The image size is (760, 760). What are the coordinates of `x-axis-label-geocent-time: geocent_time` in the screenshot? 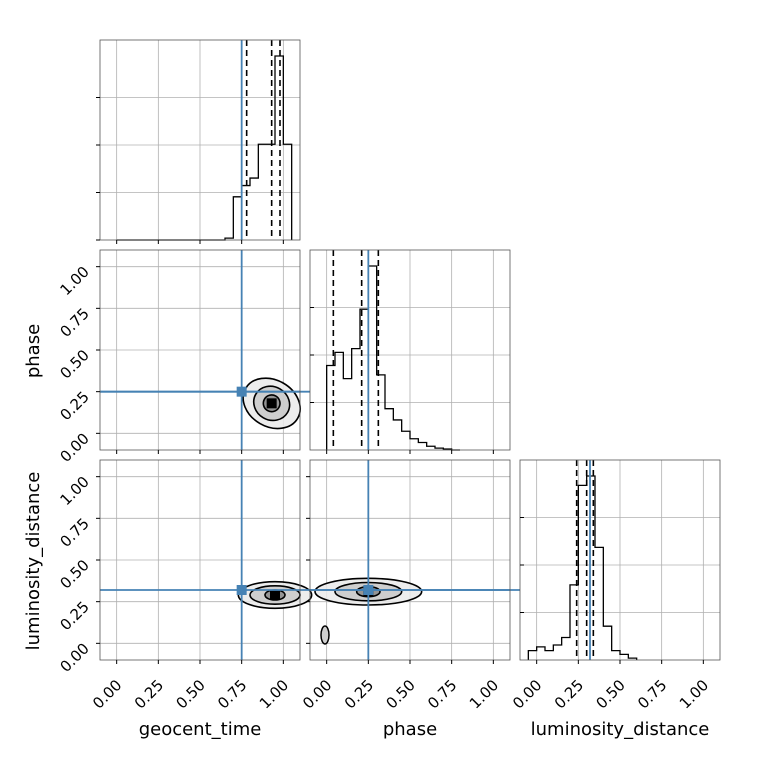 It's located at (200, 729).